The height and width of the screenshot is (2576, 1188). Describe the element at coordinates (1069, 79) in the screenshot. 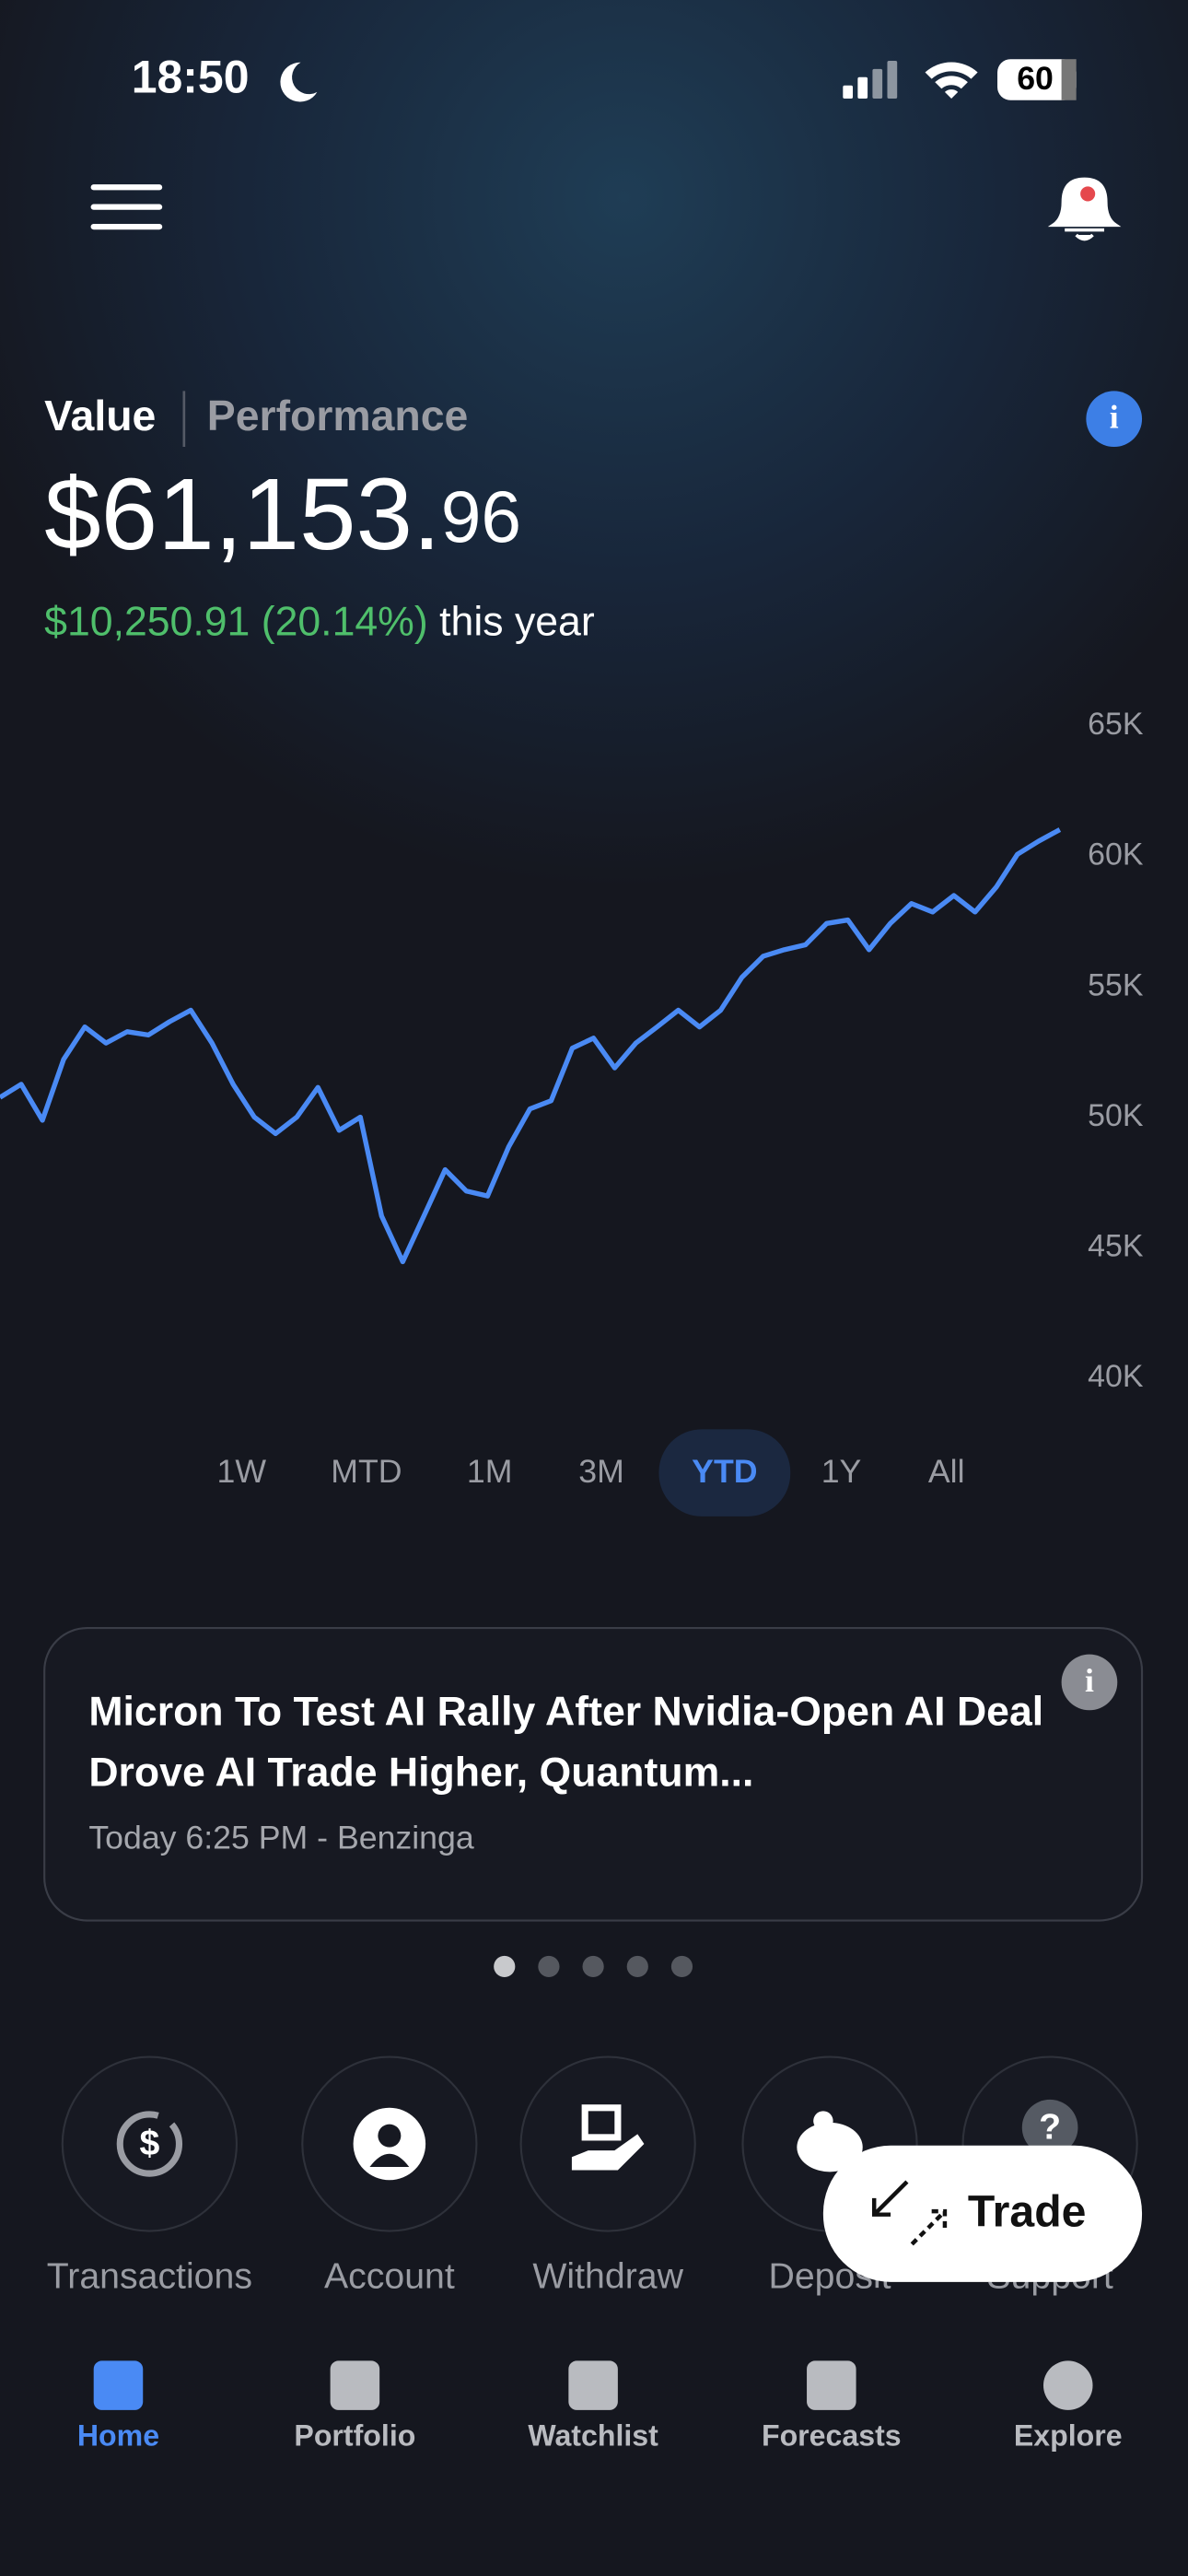

I see `battery-empty` at that location.